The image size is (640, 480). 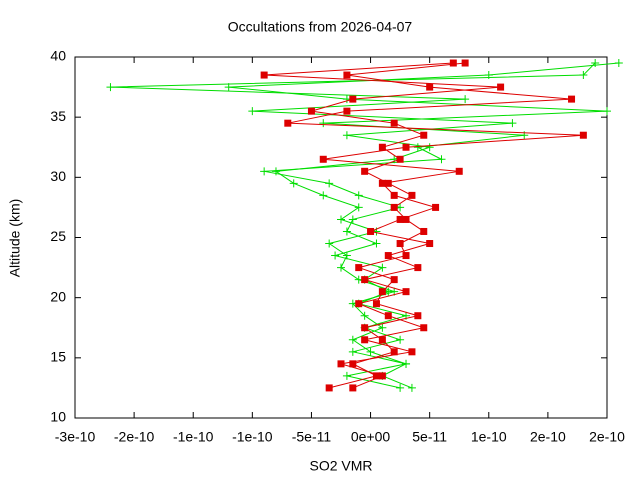 What do you see at coordinates (15, 238) in the screenshot?
I see `y-axis-label: Altitude (km)` at bounding box center [15, 238].